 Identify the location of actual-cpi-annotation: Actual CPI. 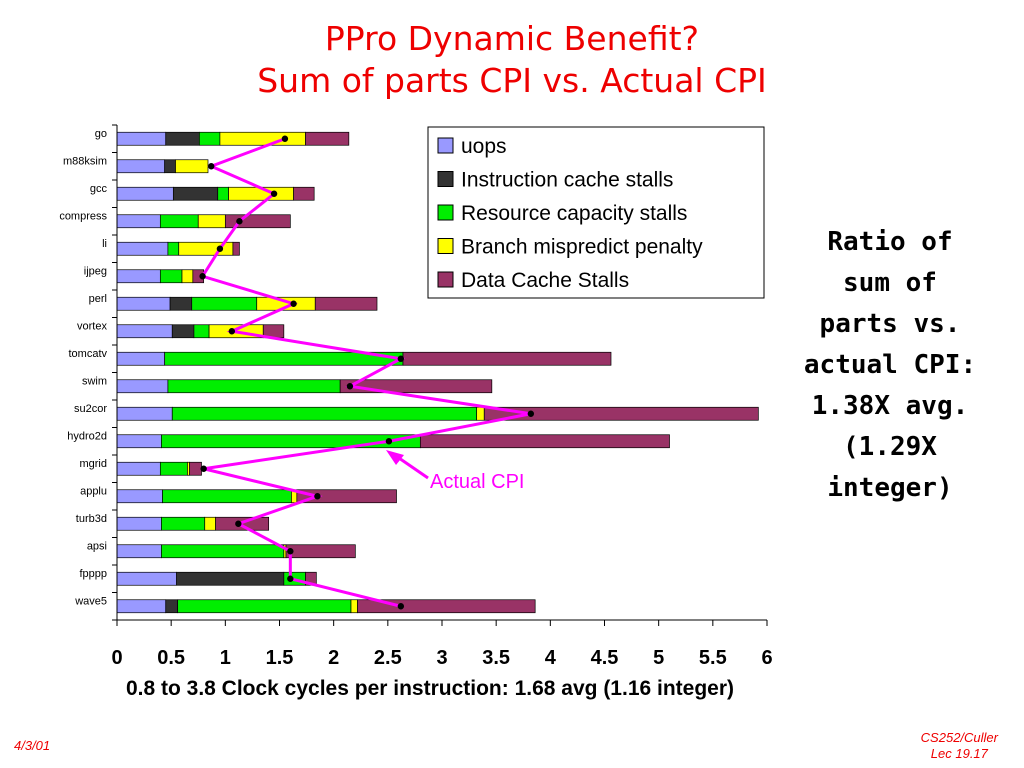
(477, 482).